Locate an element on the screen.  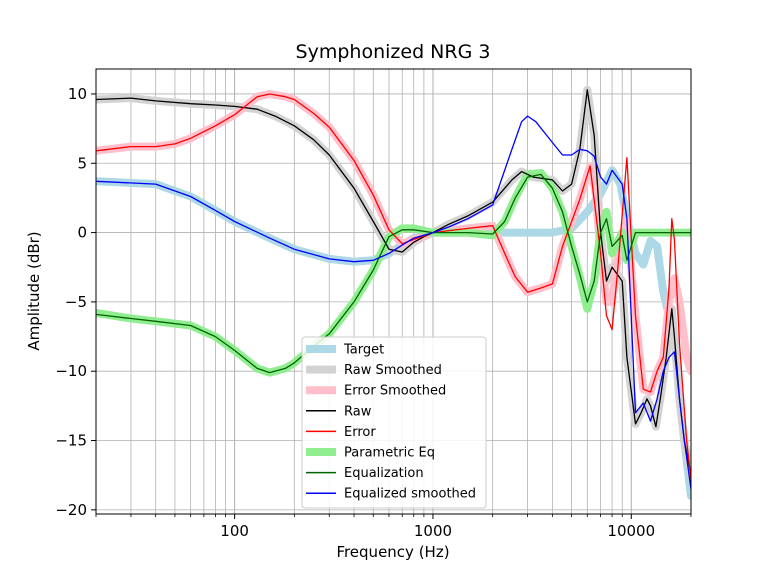
legend-label: Target is located at coordinates (363, 350).